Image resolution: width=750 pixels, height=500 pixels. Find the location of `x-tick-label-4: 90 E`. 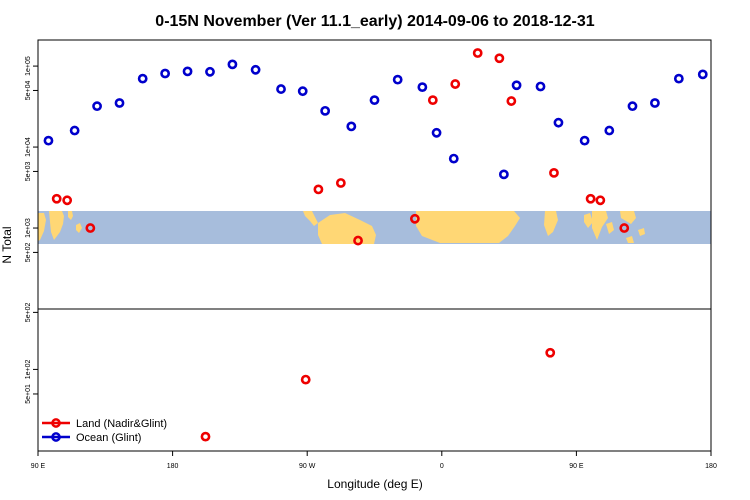

x-tick-label-4: 90 E is located at coordinates (576, 466).